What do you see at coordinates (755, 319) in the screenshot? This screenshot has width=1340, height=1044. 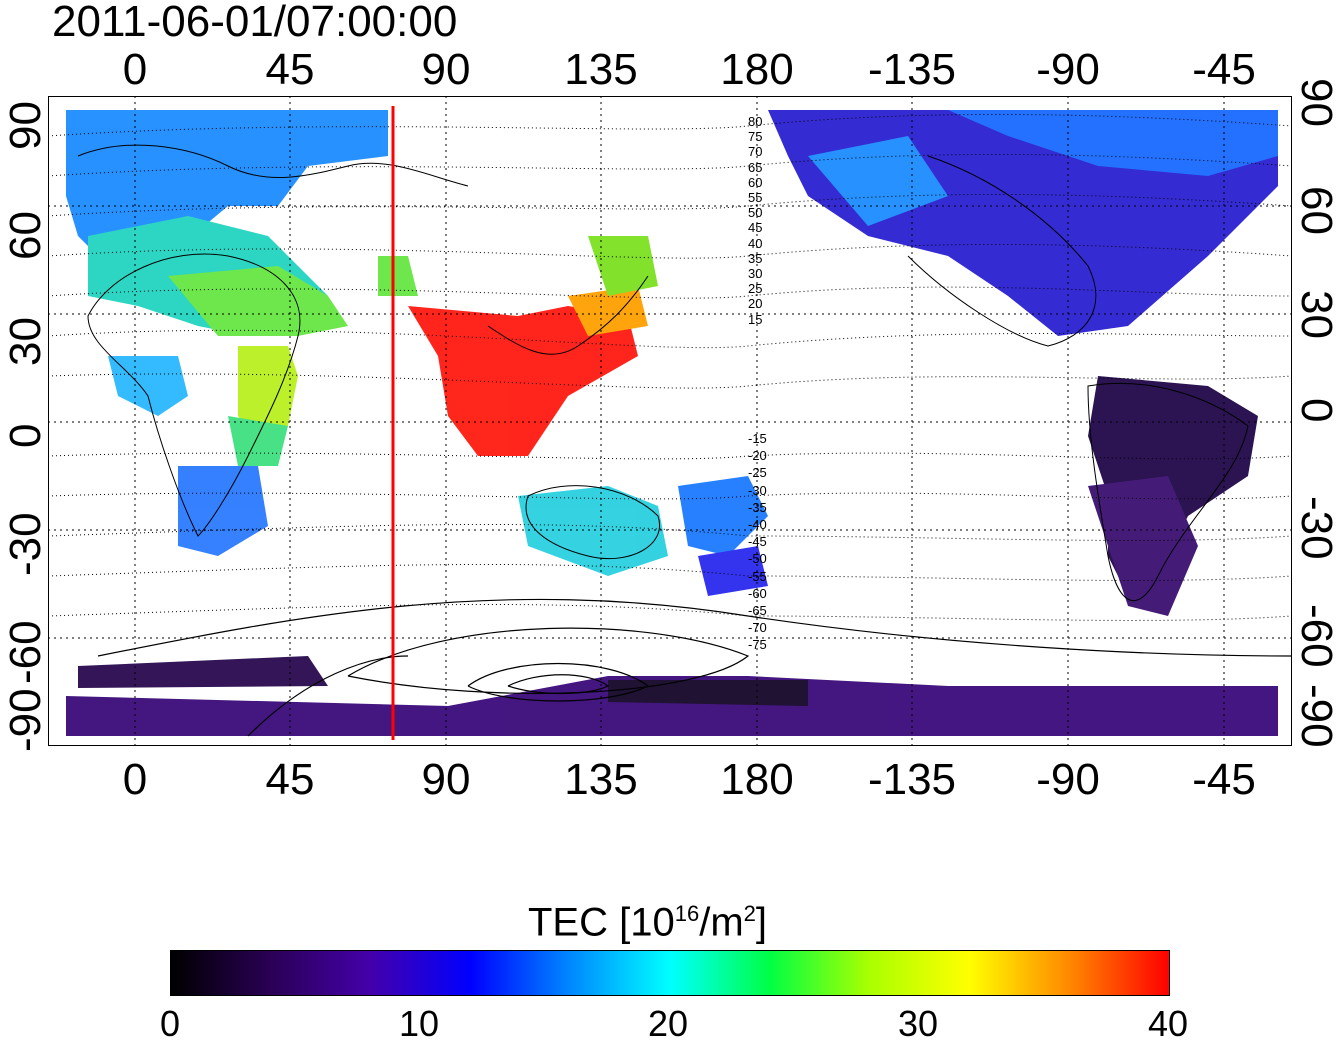 I see `contour-label: 15` at bounding box center [755, 319].